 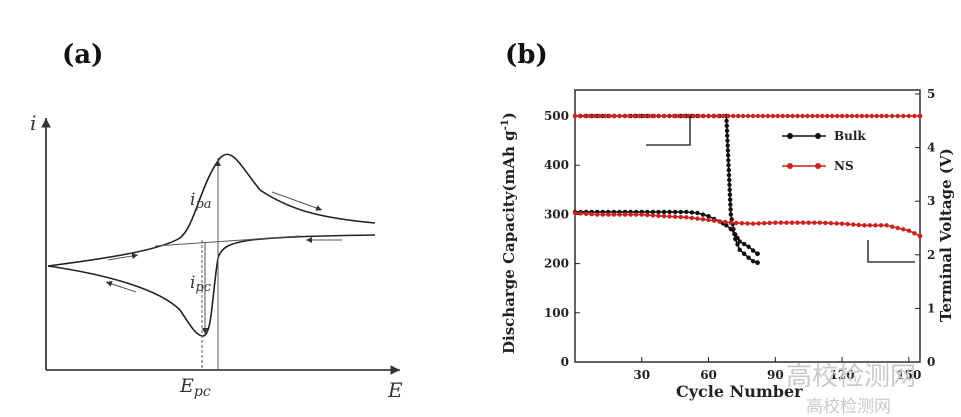 What do you see at coordinates (931, 201) in the screenshot?
I see `y2-tick-label: 3` at bounding box center [931, 201].